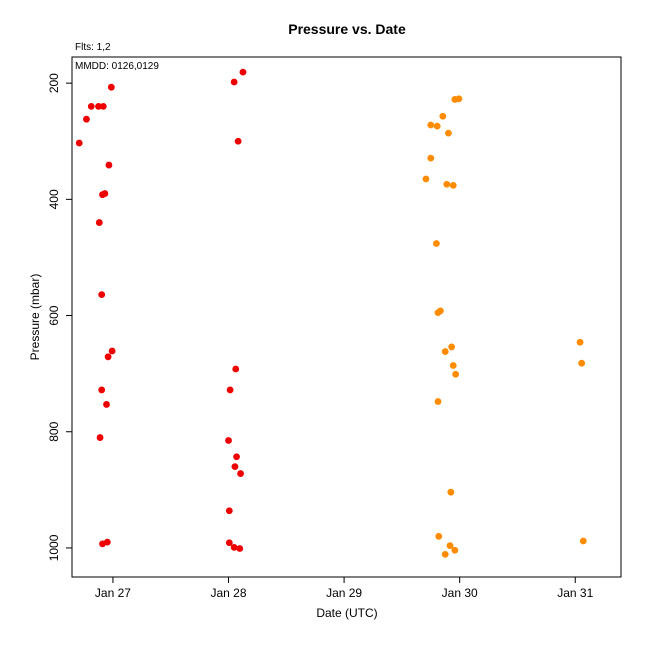  What do you see at coordinates (54, 547) in the screenshot?
I see `y-tick-label: 1000` at bounding box center [54, 547].